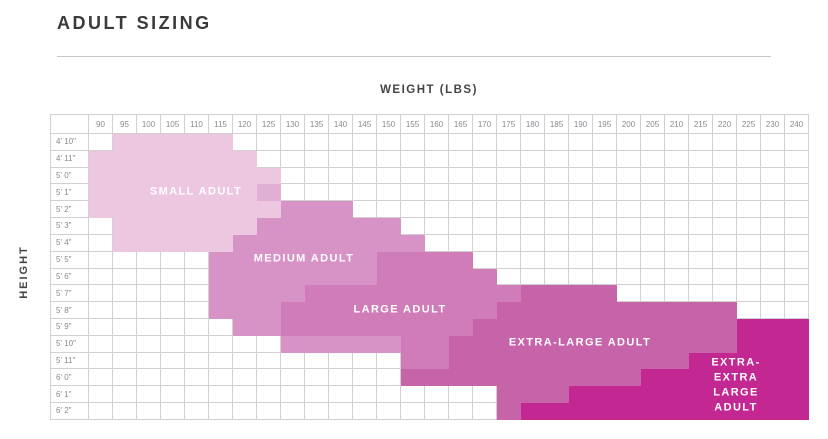  Describe the element at coordinates (70, 260) in the screenshot. I see `height-row-label: 5' 5"` at that location.